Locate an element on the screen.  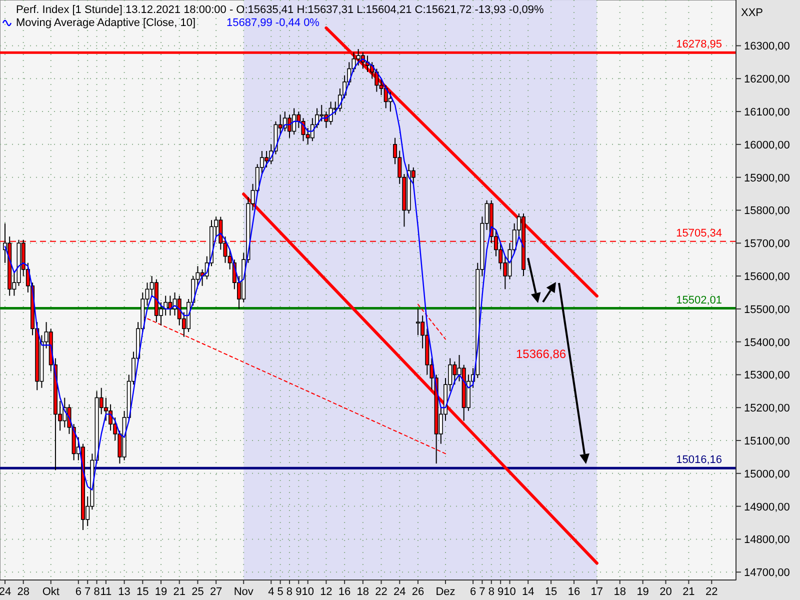
x-tick-label: 24 is located at coordinates (399, 592).